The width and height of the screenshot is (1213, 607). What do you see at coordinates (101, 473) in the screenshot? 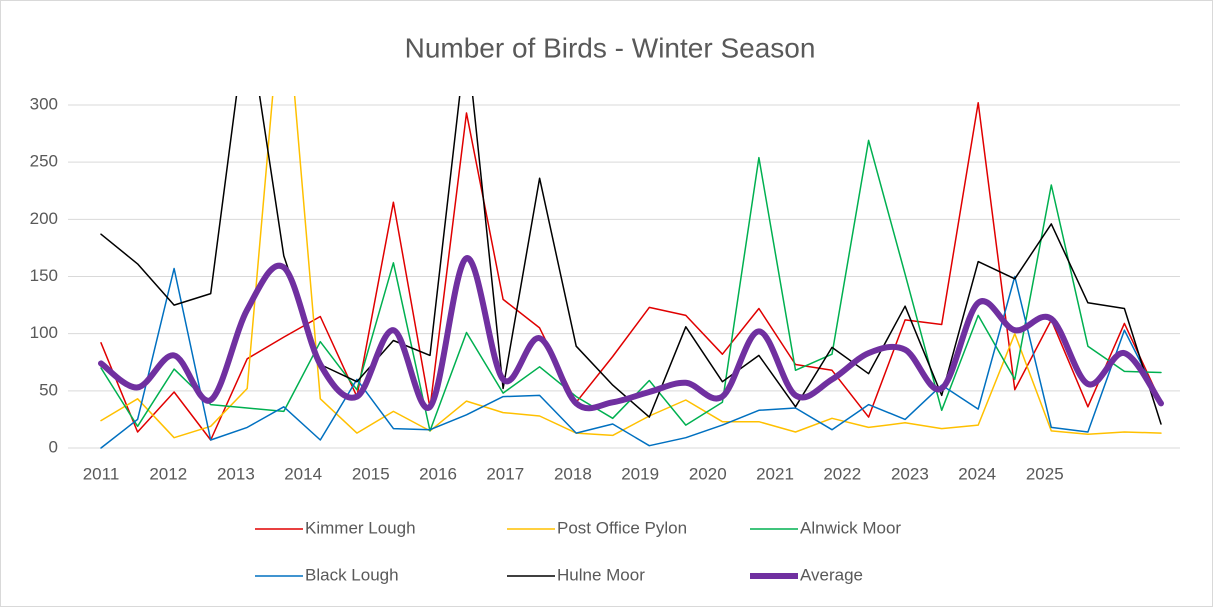
I see `x-tick-label: 2011` at bounding box center [101, 473].